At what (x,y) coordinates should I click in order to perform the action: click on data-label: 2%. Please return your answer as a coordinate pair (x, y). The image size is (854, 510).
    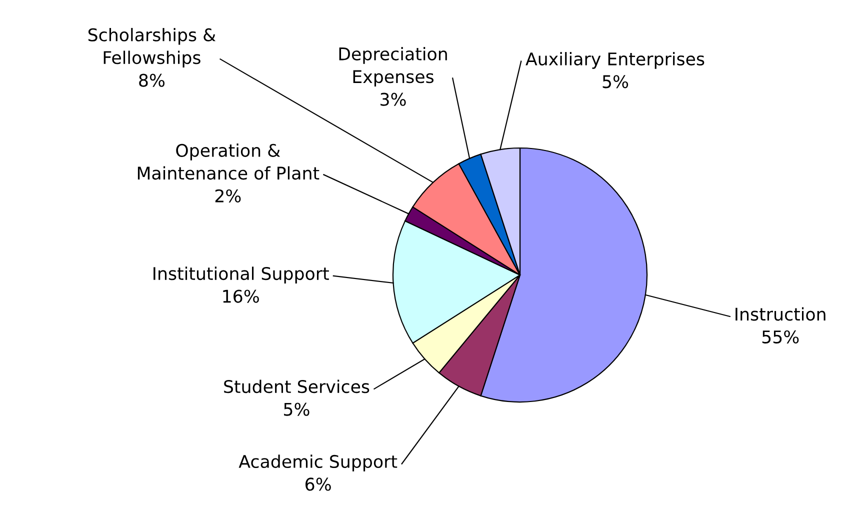
    Looking at the image, I should click on (228, 195).